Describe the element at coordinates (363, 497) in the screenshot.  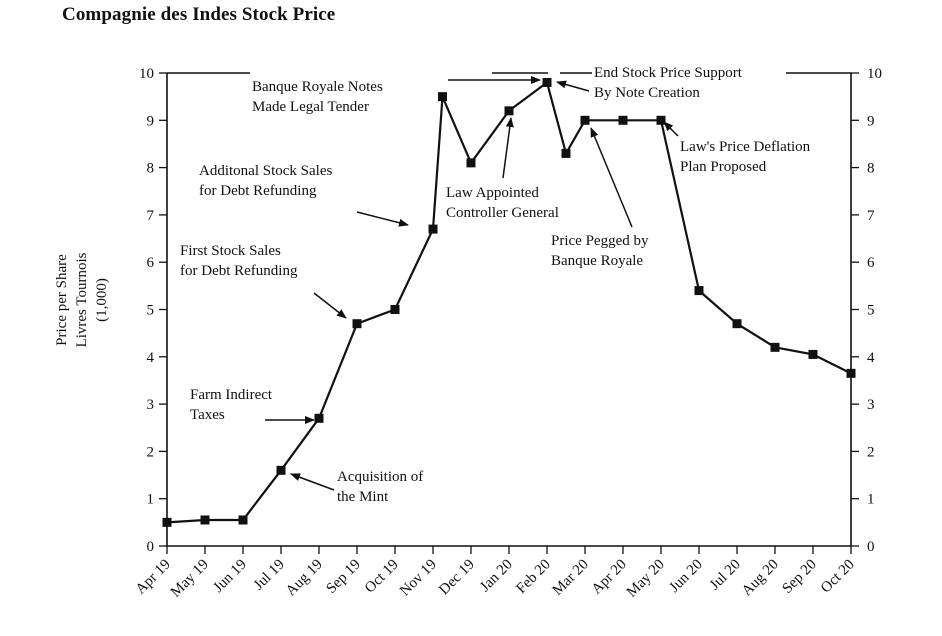
I see `annotation-line: the Mint` at that location.